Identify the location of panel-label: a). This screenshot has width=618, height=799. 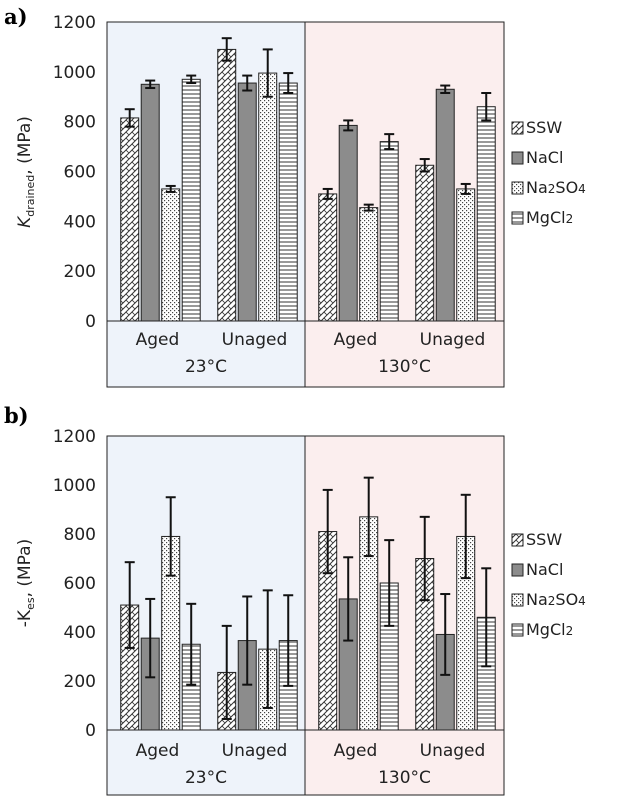
(16, 16).